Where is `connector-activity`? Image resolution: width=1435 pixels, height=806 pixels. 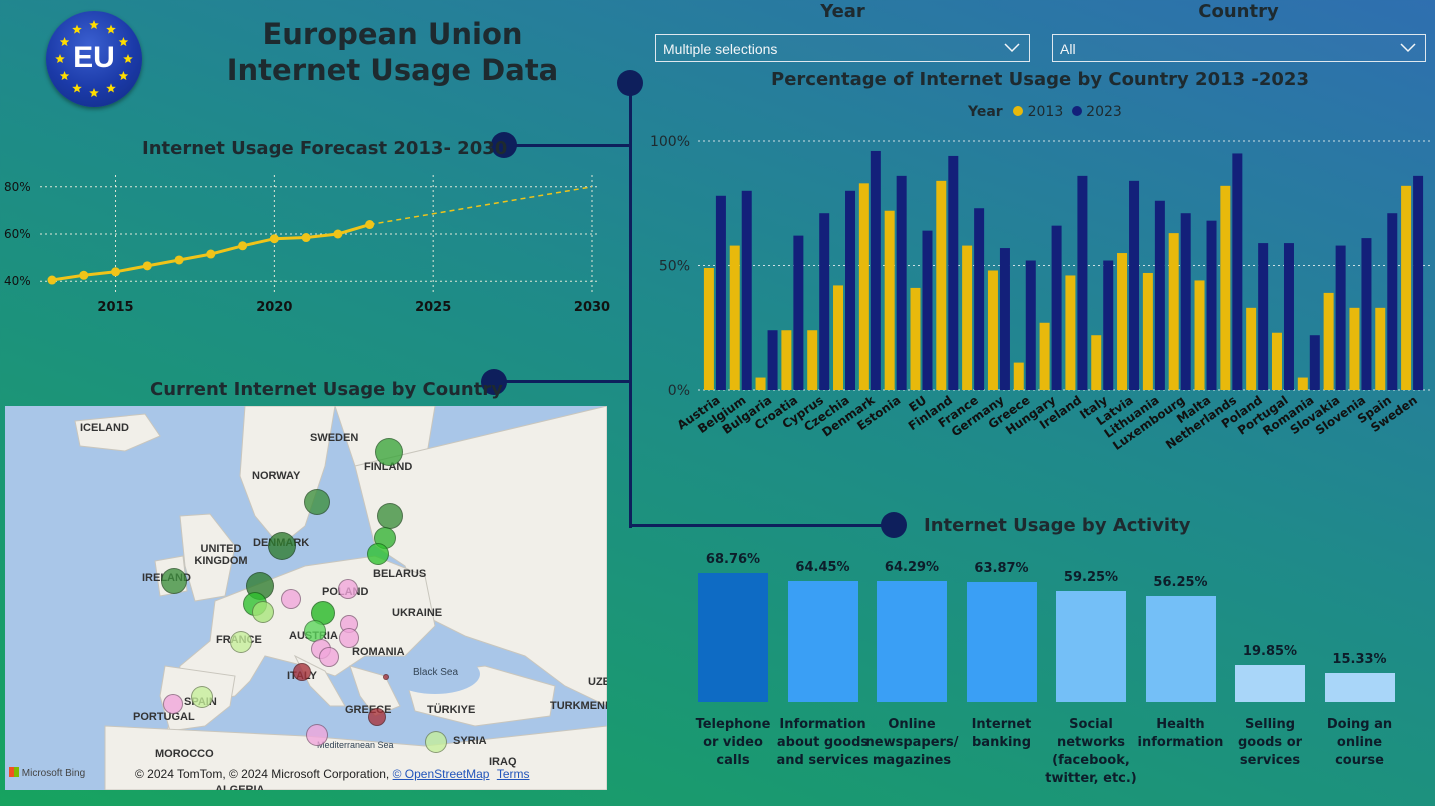
connector-activity is located at coordinates (762, 525).